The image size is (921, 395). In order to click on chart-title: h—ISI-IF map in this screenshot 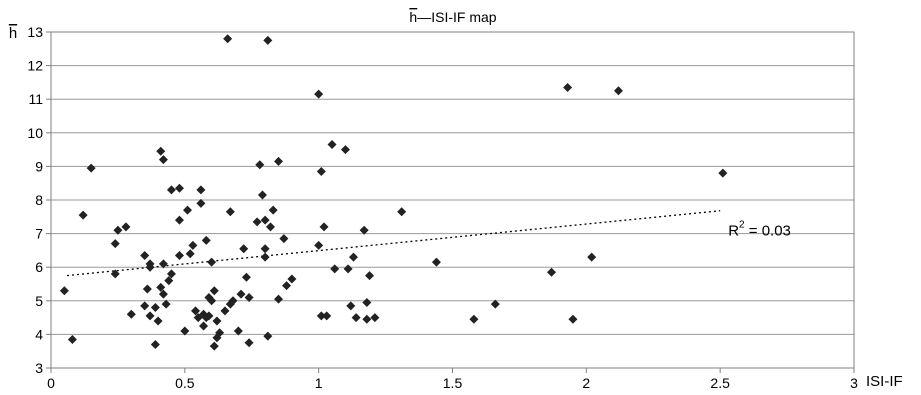, I will do `click(452, 17)`.